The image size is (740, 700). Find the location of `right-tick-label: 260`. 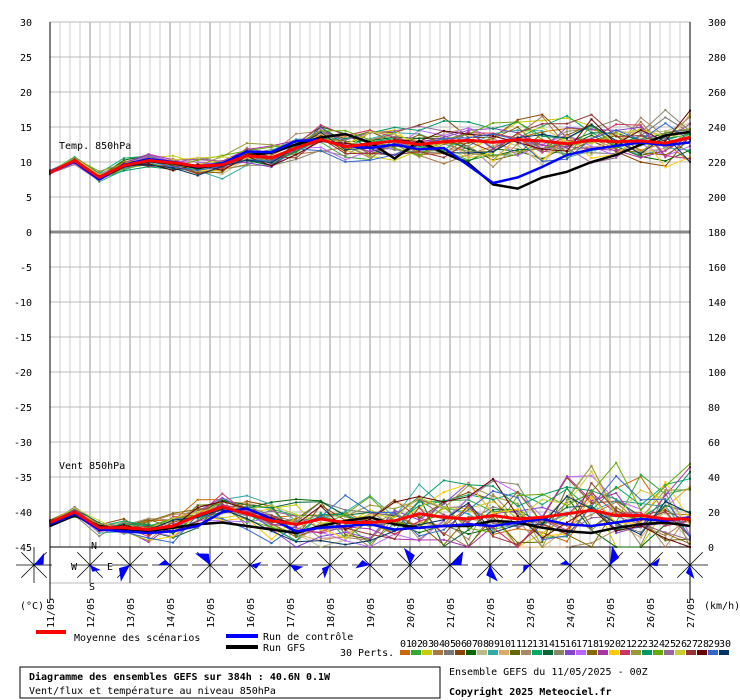

right-tick-label: 260 is located at coordinates (717, 93).